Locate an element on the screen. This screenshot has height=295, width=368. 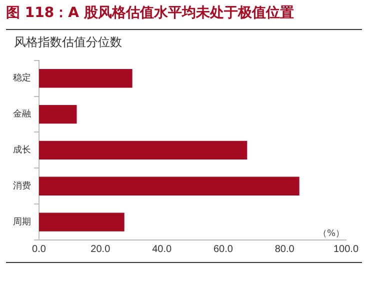
y-tick-label: 消费 is located at coordinates (22, 186).